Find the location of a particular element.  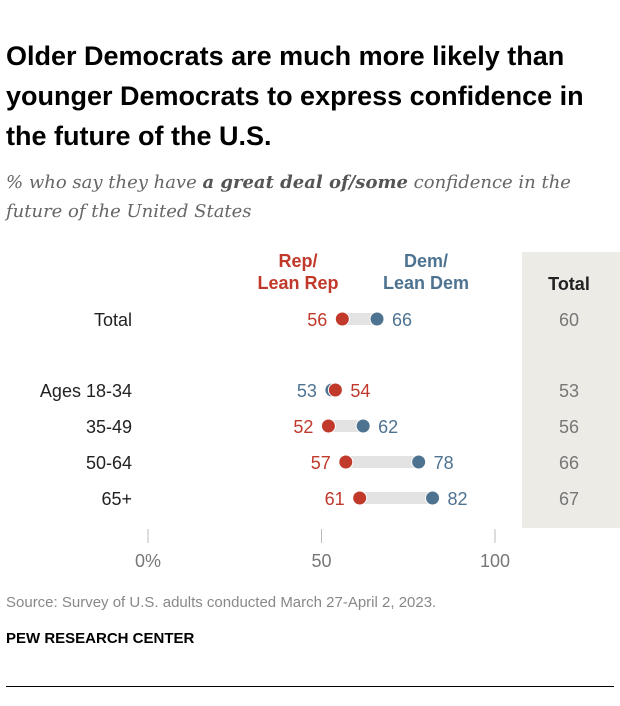

data-label-dem: 53 is located at coordinates (307, 391).